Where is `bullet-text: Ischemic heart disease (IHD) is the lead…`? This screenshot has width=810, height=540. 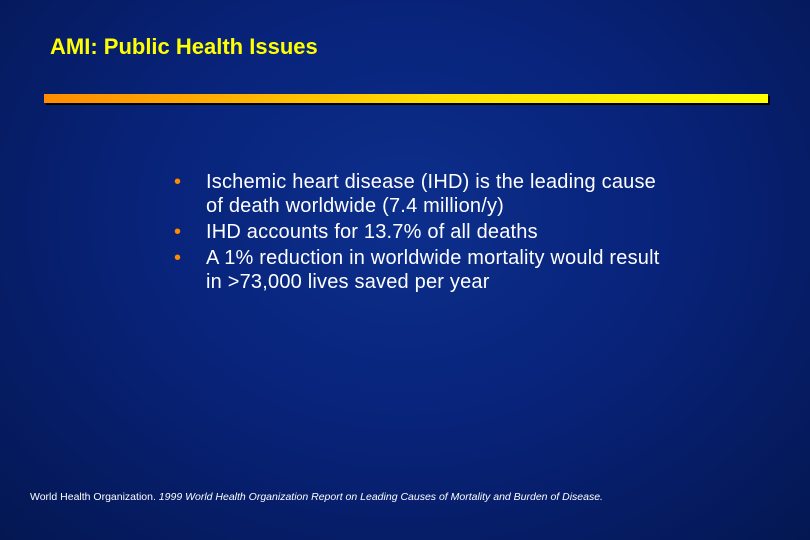 bullet-text: Ischemic heart disease (IHD) is the lead… is located at coordinates (431, 194).